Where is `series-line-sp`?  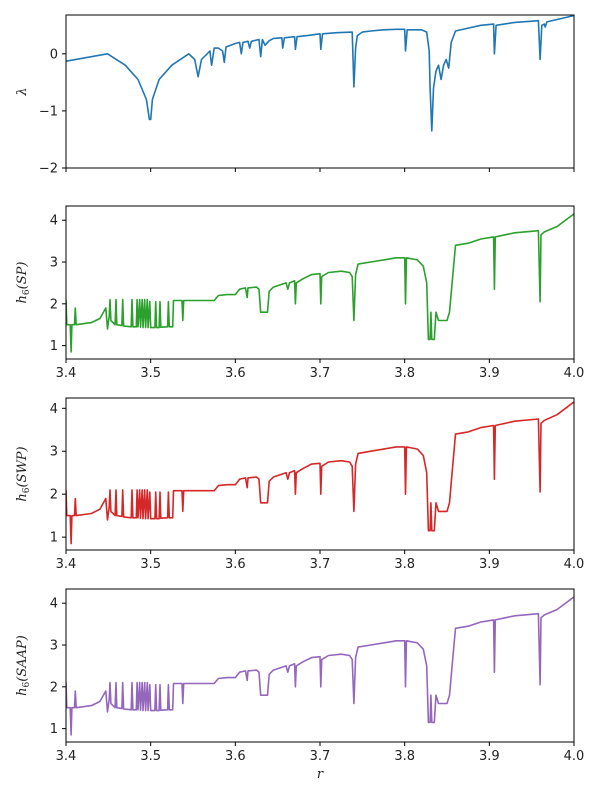 series-line-sp is located at coordinates (320, 283).